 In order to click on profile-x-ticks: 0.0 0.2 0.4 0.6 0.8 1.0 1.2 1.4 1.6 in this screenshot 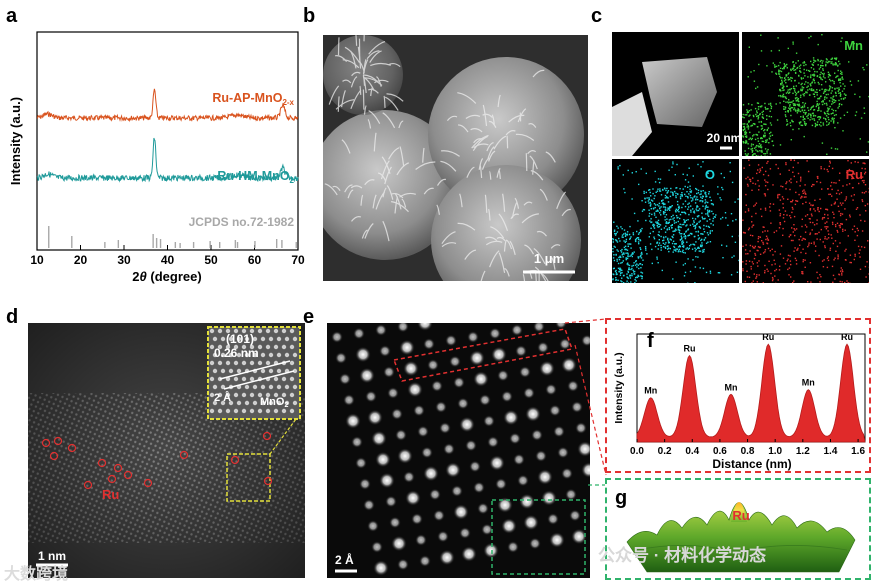, I will do `click(747, 448)`.